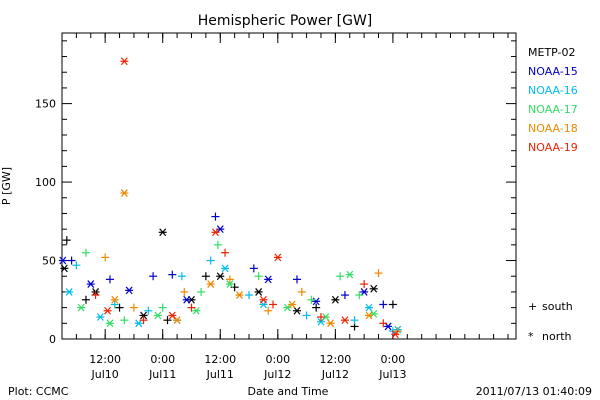 The height and width of the screenshot is (400, 600). Describe the element at coordinates (532, 306) in the screenshot. I see `marker-legend-symbol: +` at that location.